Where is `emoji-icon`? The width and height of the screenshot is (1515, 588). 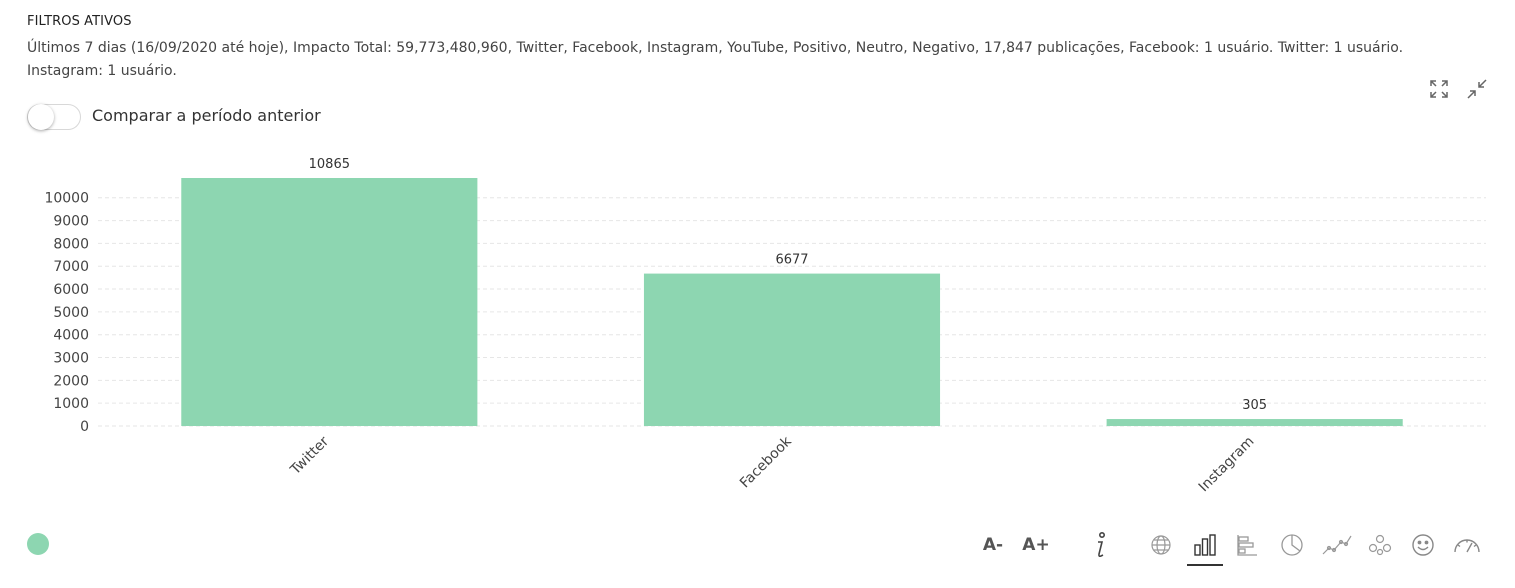
emoji-icon is located at coordinates (1423, 545).